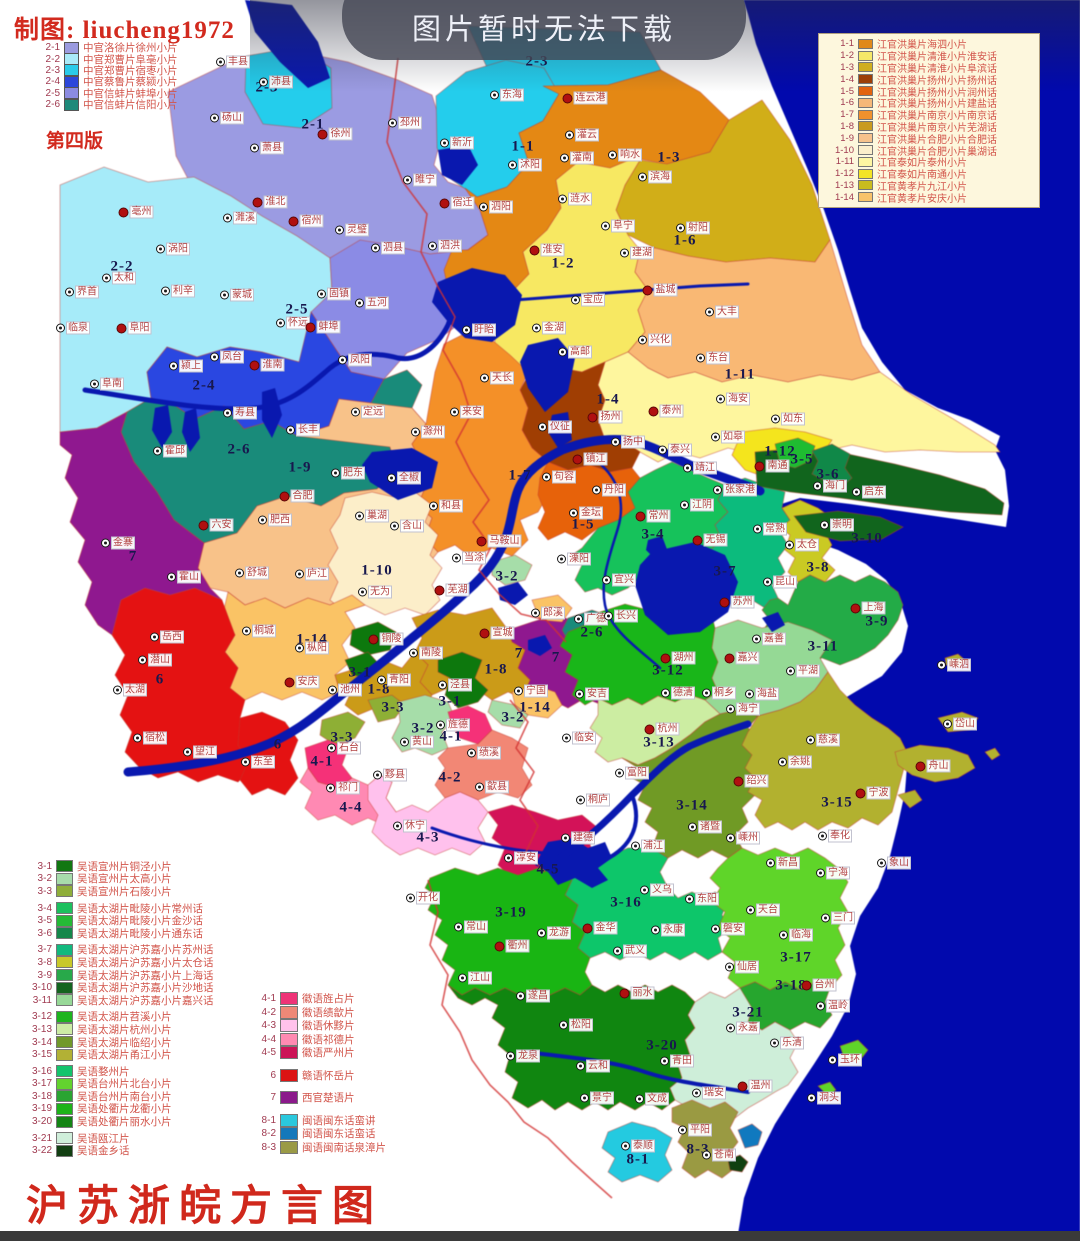 The image size is (1080, 1241). Describe the element at coordinates (268, 1120) in the screenshot. I see `legend-code: 8-1` at that location.